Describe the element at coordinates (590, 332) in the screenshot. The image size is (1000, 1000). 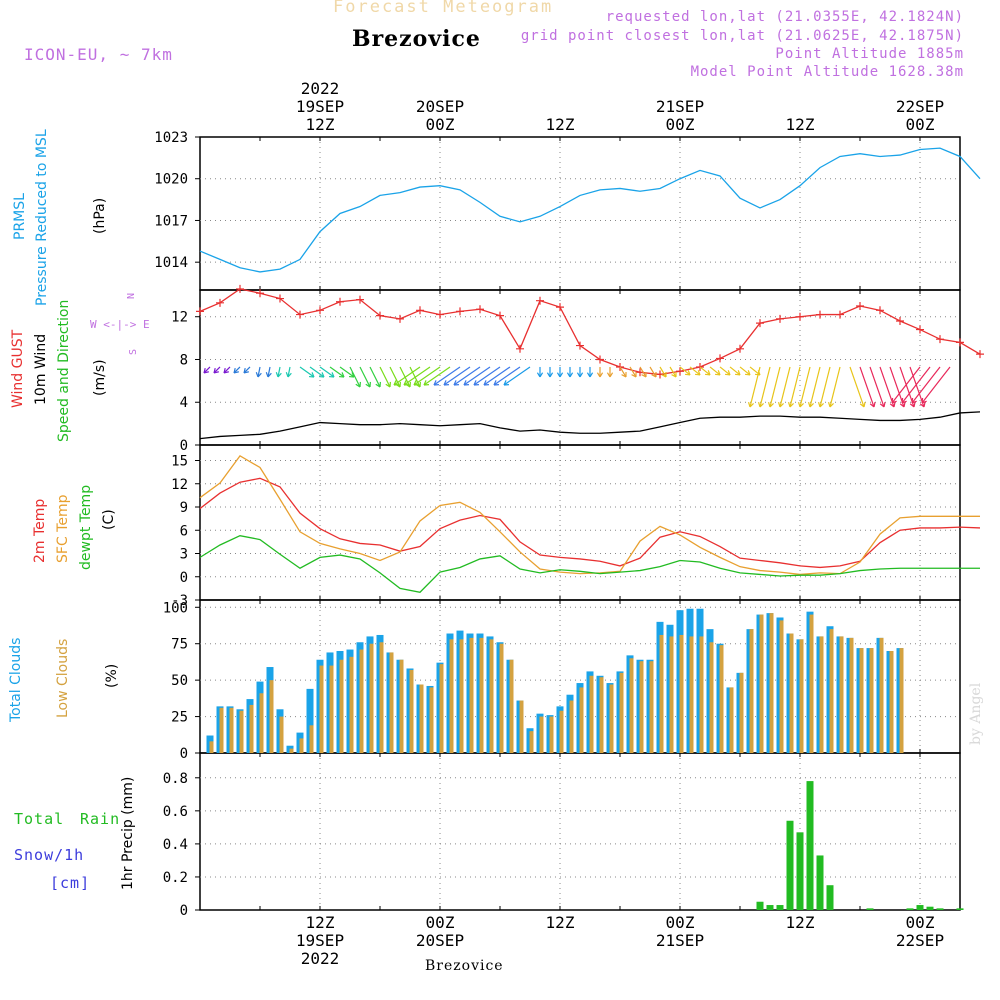
I see `series-line-wind-gust` at that location.